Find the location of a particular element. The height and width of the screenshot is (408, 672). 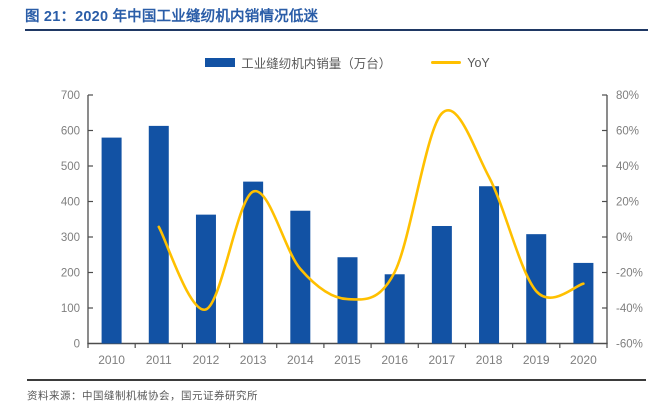

source-note: 资料来源：中国缝制机械协会，国元证券研究所 is located at coordinates (142, 396).